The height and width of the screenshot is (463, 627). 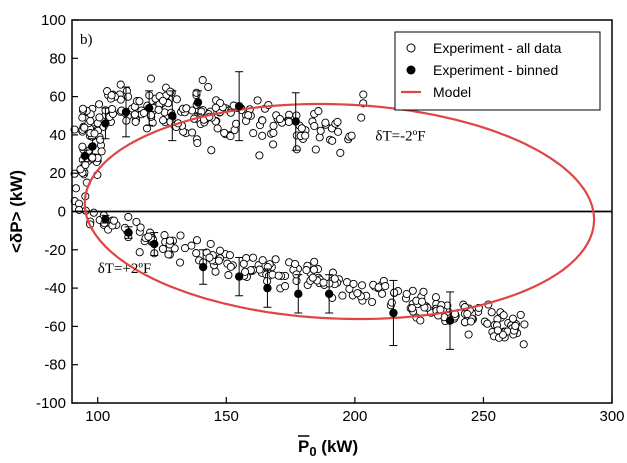 What do you see at coordinates (125, 269) in the screenshot?
I see `annotation-plus: δT=+2ºF` at bounding box center [125, 269].